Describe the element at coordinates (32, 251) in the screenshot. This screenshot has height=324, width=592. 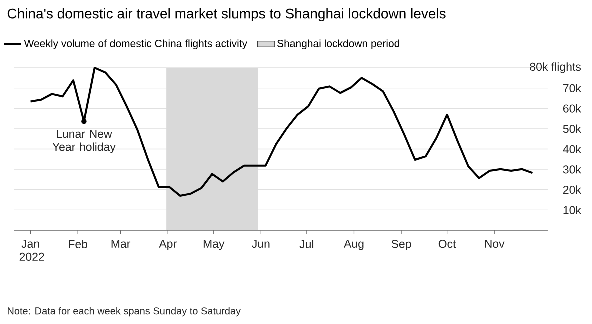
I see `x-tick-label: Jan 2022` at that location.